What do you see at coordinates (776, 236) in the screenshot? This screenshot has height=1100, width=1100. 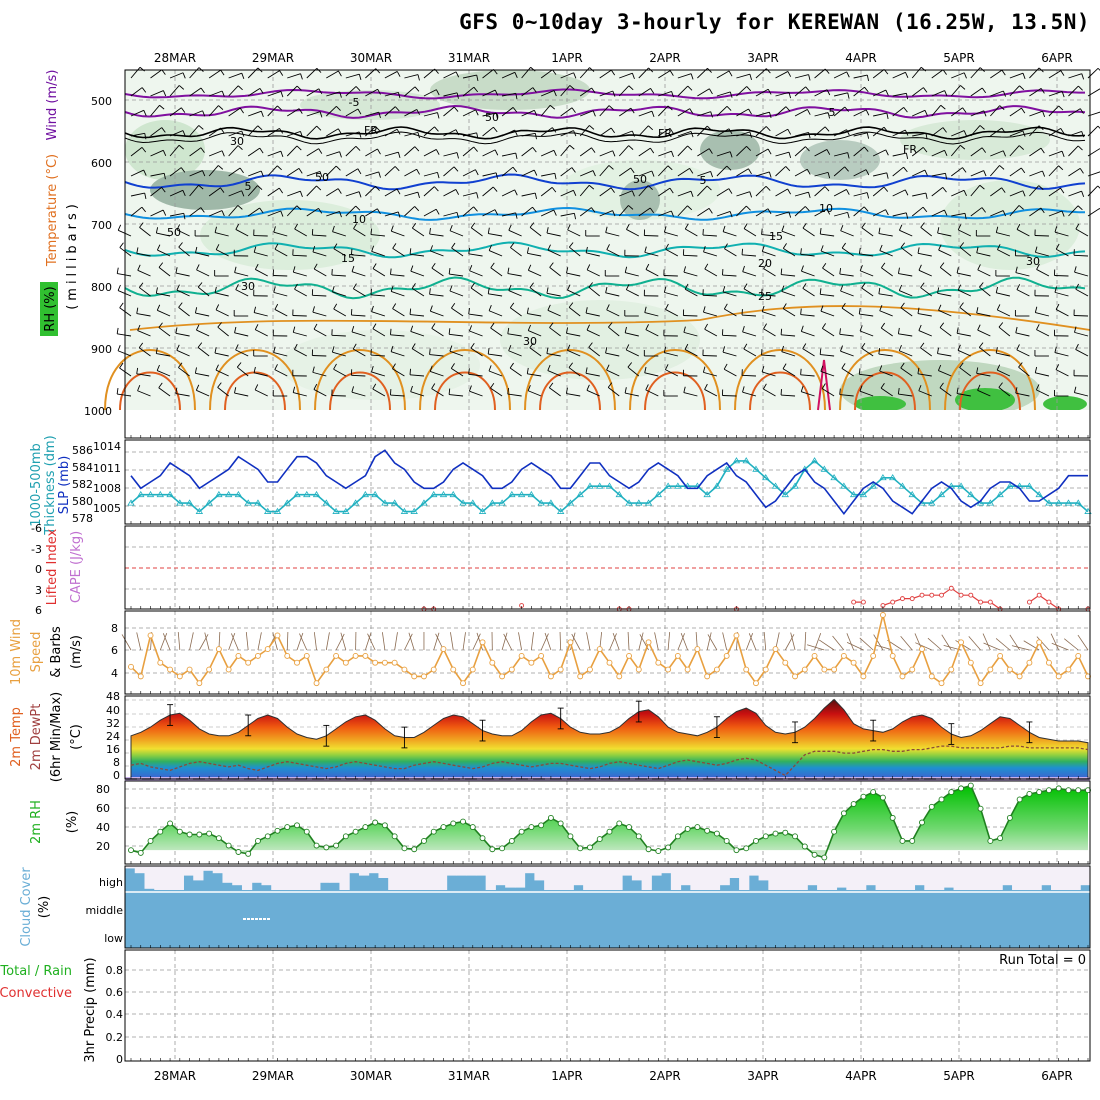 I see `contour-label: 15` at bounding box center [776, 236].